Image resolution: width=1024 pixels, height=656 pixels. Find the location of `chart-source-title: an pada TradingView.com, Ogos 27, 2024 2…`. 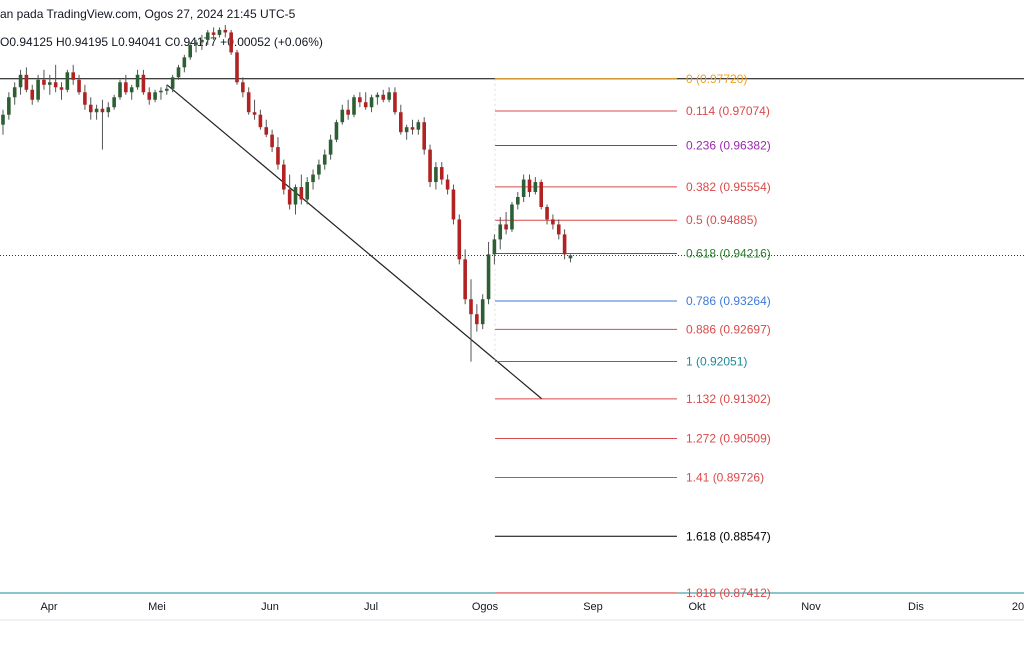

chart-source-title: an pada TradingView.com, Ogos 27, 2024 2… is located at coordinates (148, 14).